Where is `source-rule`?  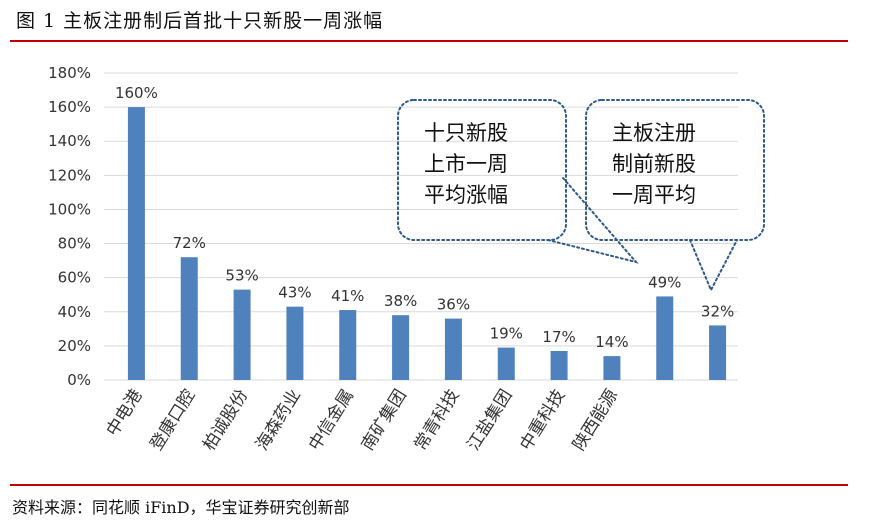
source-rule is located at coordinates (429, 485).